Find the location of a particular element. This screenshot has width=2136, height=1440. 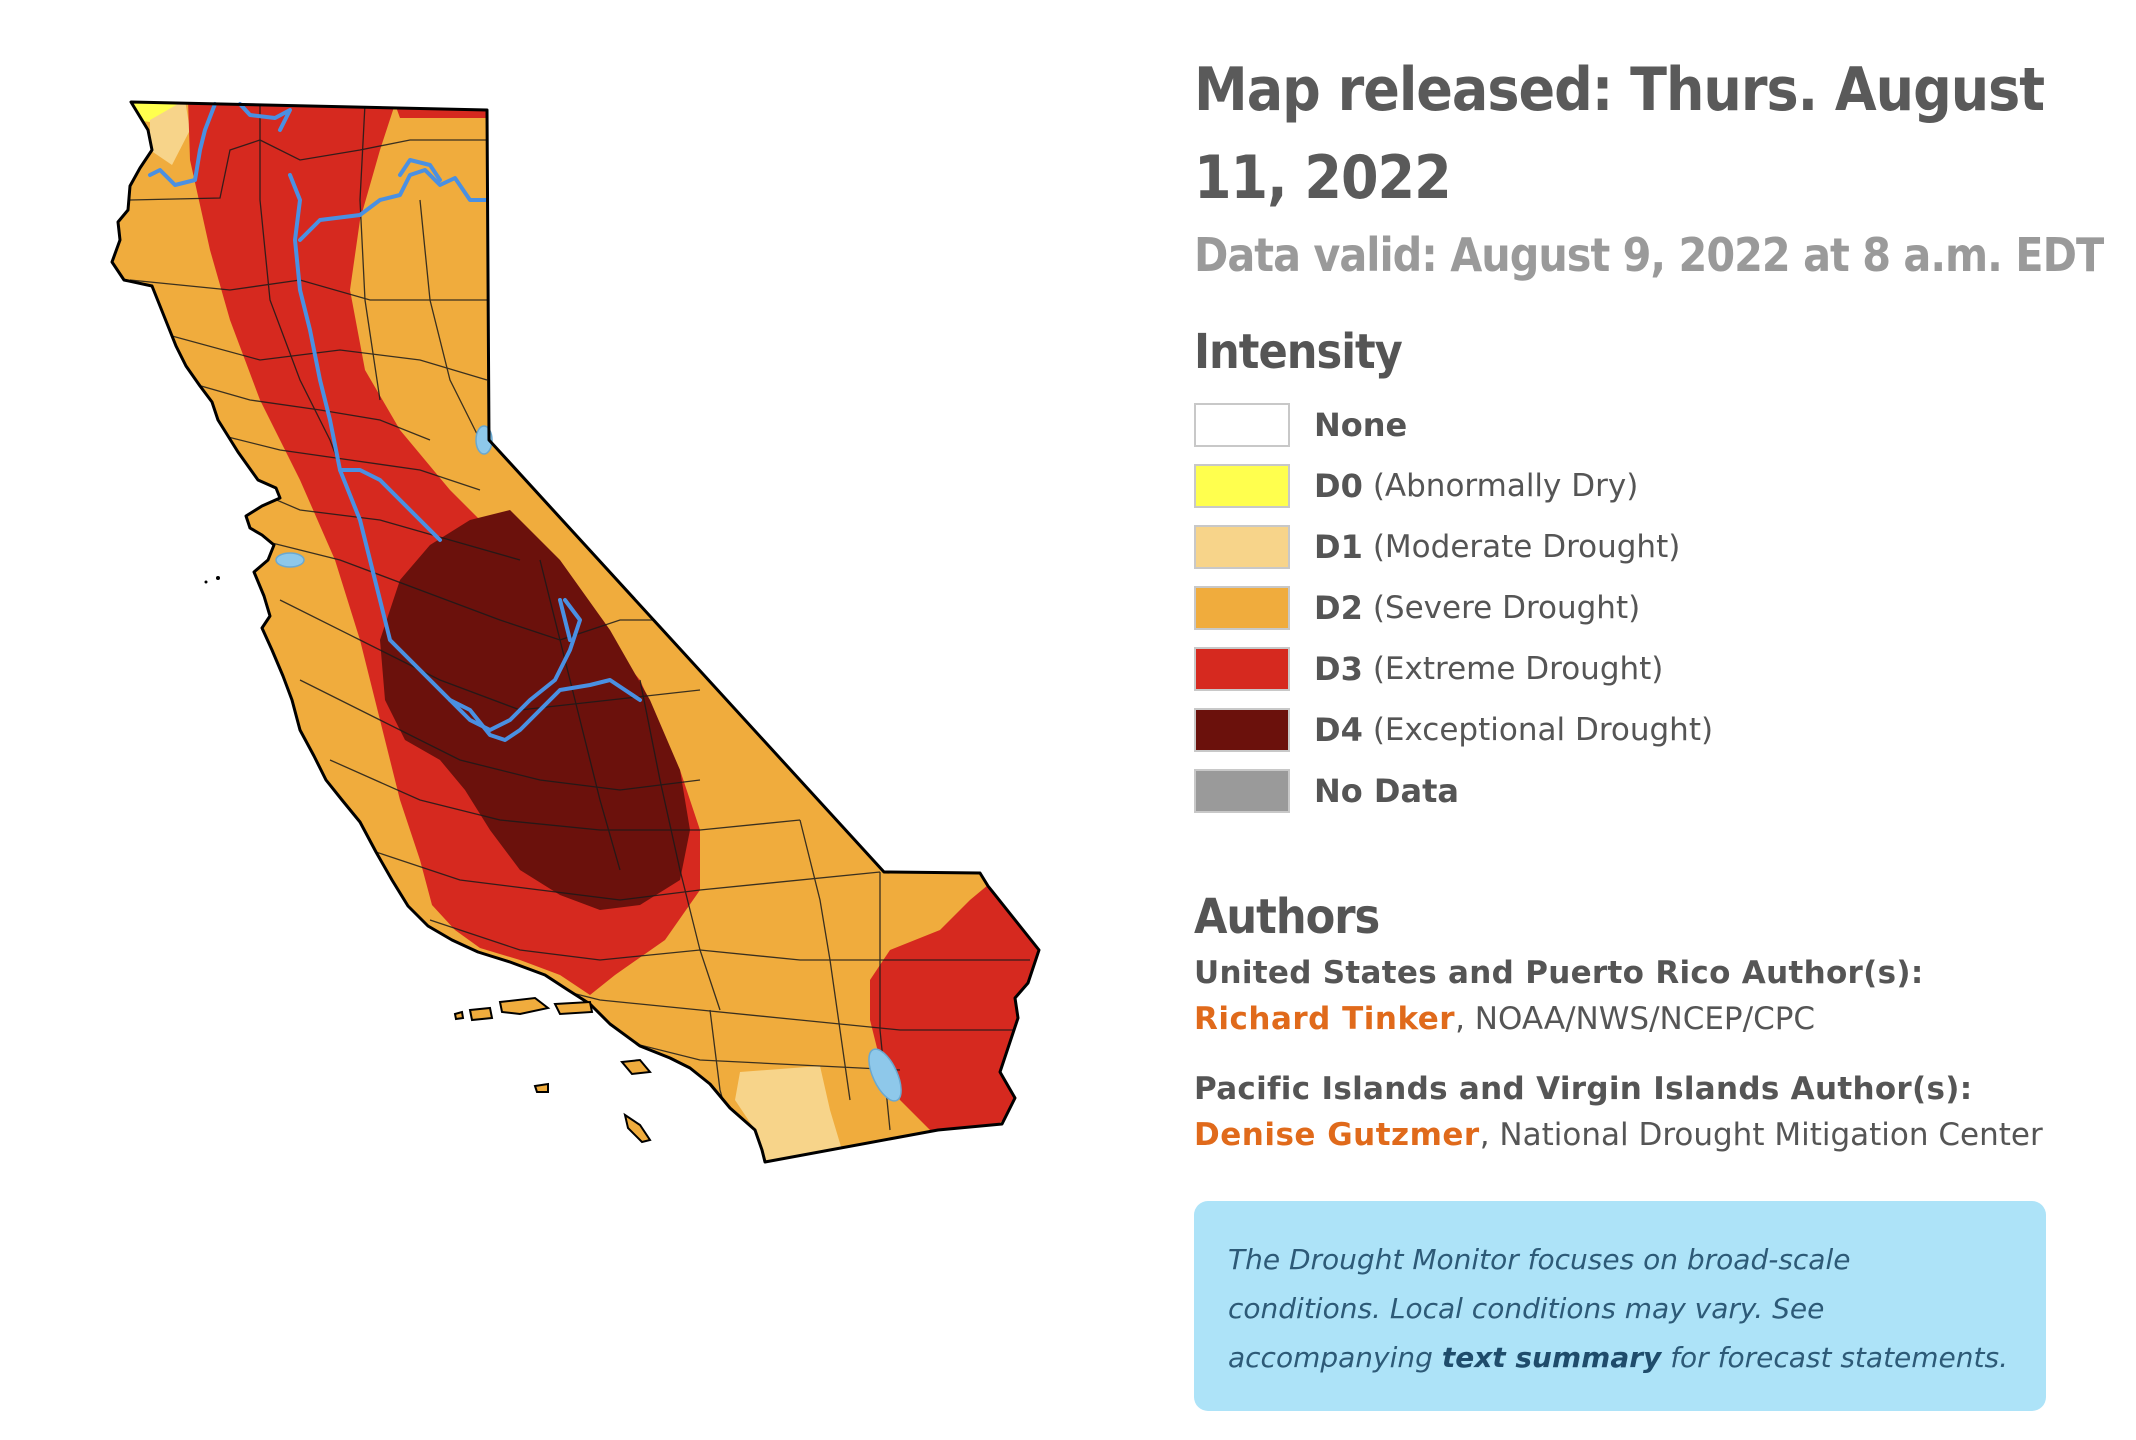

legend-item-d1: D1 (Moderate Drought) is located at coordinates (1634, 546).